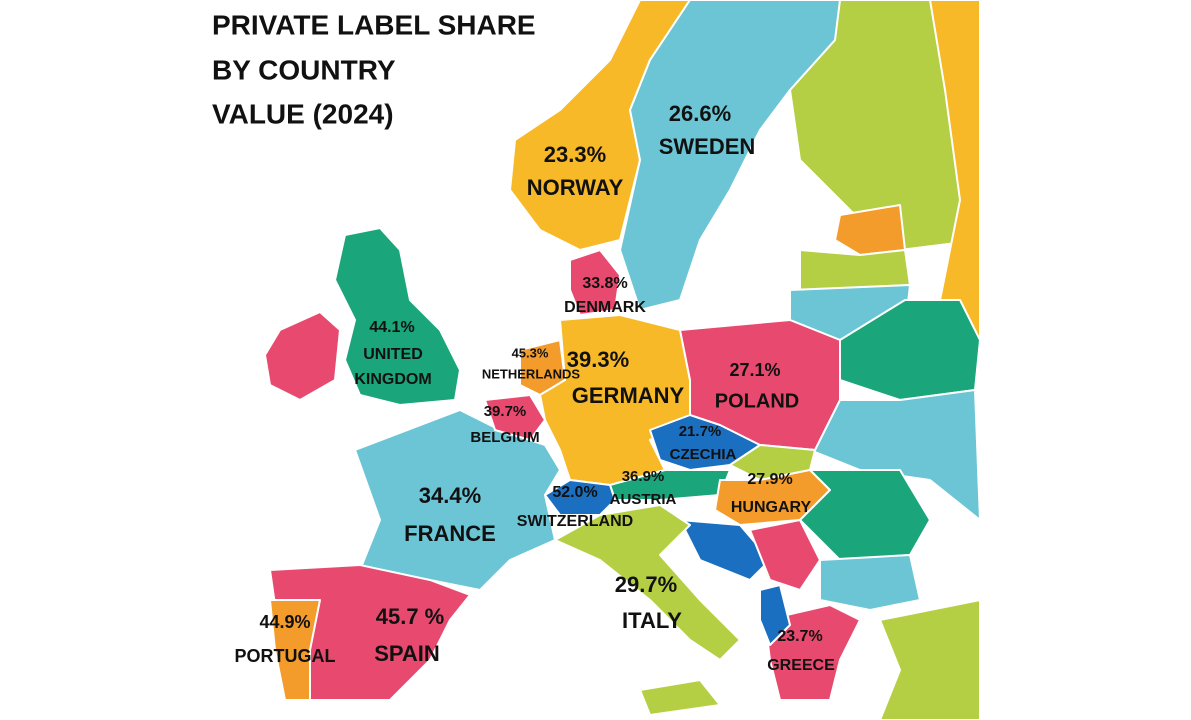 The width and height of the screenshot is (1191, 720). I want to click on country-value: 26.6%, so click(700, 113).